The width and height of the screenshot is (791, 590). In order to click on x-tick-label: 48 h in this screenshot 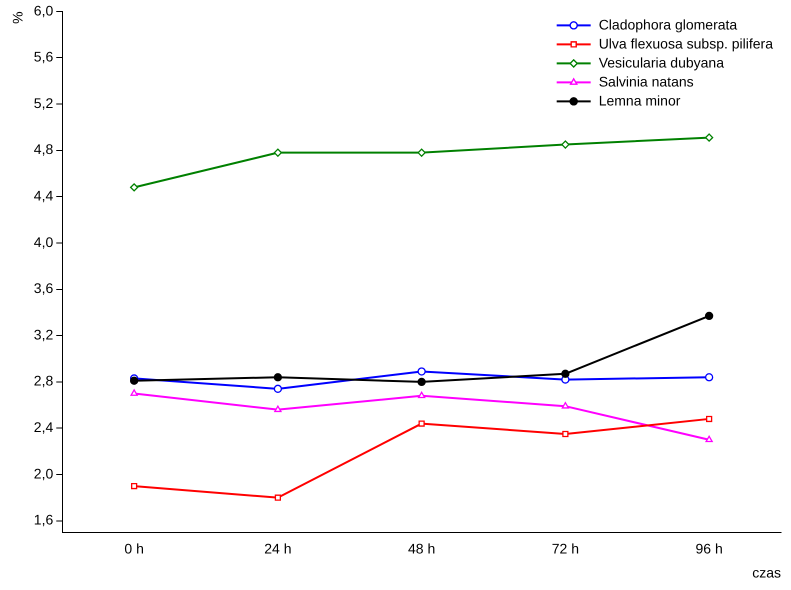, I will do `click(422, 548)`.